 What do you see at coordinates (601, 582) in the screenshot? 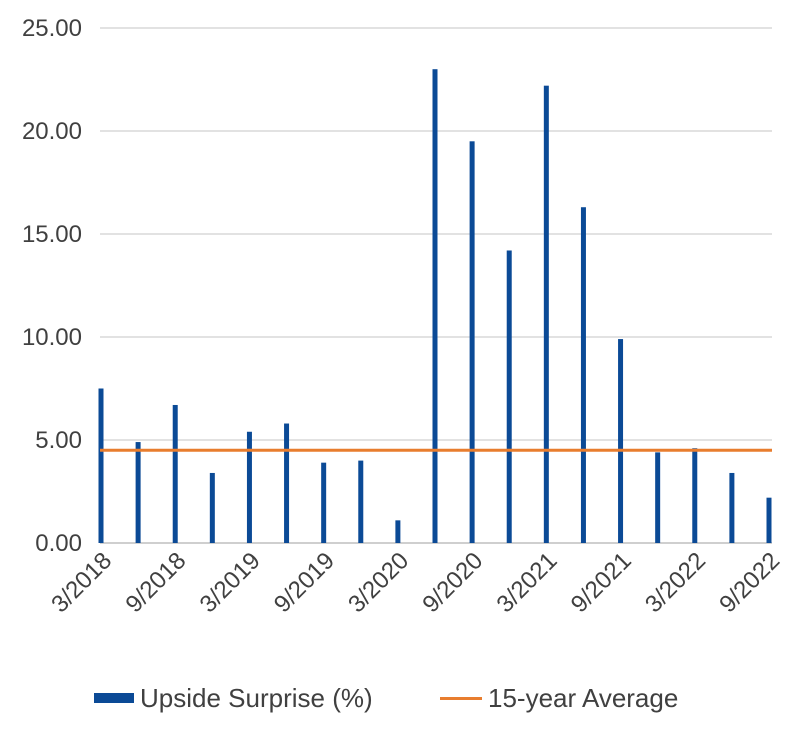
I see `x-tick-label: 9/2021` at bounding box center [601, 582].